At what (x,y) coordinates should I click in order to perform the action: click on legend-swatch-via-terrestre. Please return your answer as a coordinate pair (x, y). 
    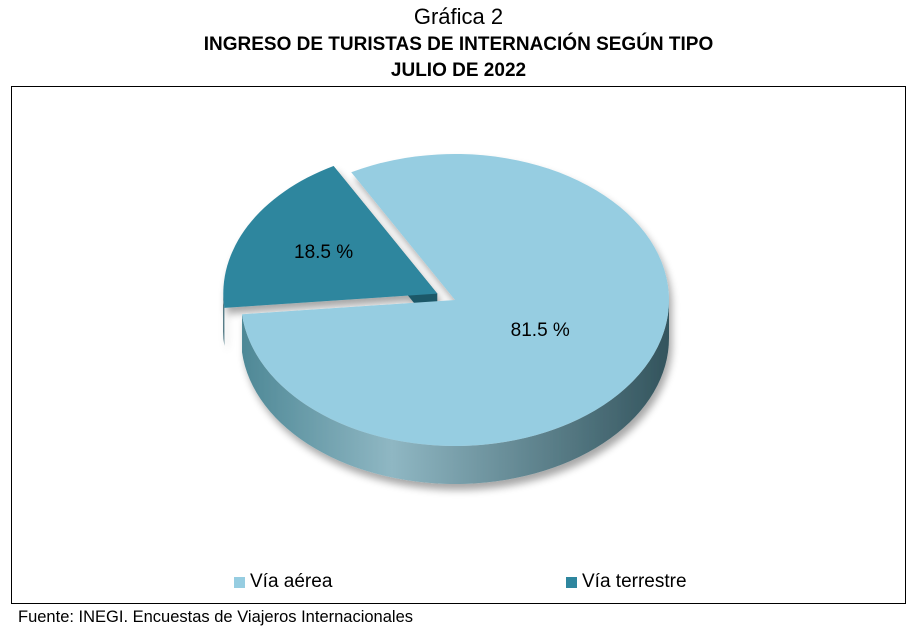
    Looking at the image, I should click on (571, 582).